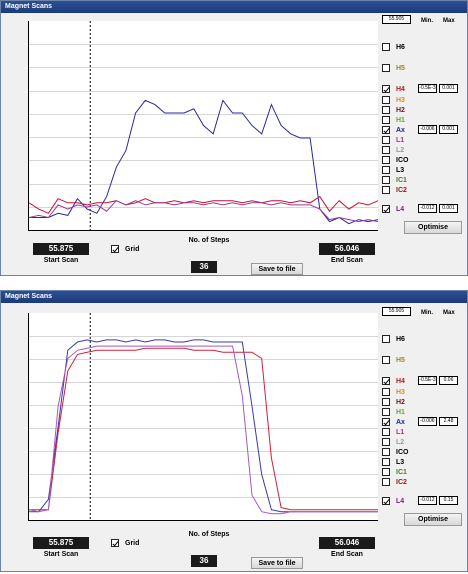 Image resolution: width=468 pixels, height=574 pixels. Describe the element at coordinates (400, 402) in the screenshot. I see `channel-label: H2` at that location.